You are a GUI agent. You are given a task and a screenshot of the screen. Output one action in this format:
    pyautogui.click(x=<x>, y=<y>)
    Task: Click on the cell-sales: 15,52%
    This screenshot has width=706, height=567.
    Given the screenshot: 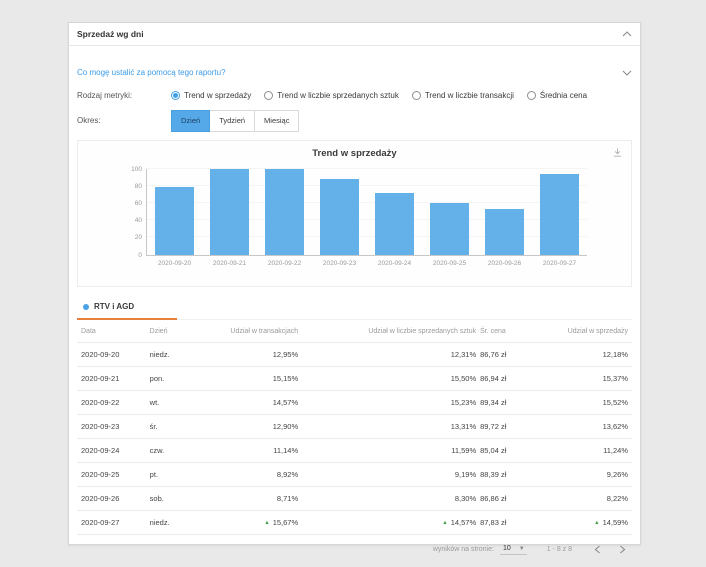 What is the action you would take?
    pyautogui.click(x=579, y=402)
    